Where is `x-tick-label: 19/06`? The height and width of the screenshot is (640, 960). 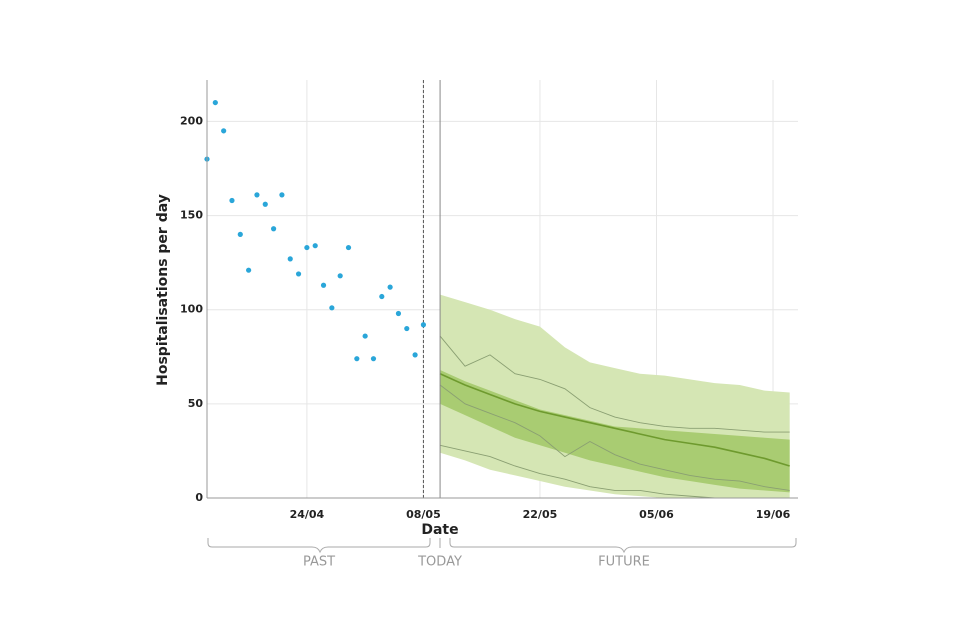 x-tick-label: 19/06 is located at coordinates (773, 514).